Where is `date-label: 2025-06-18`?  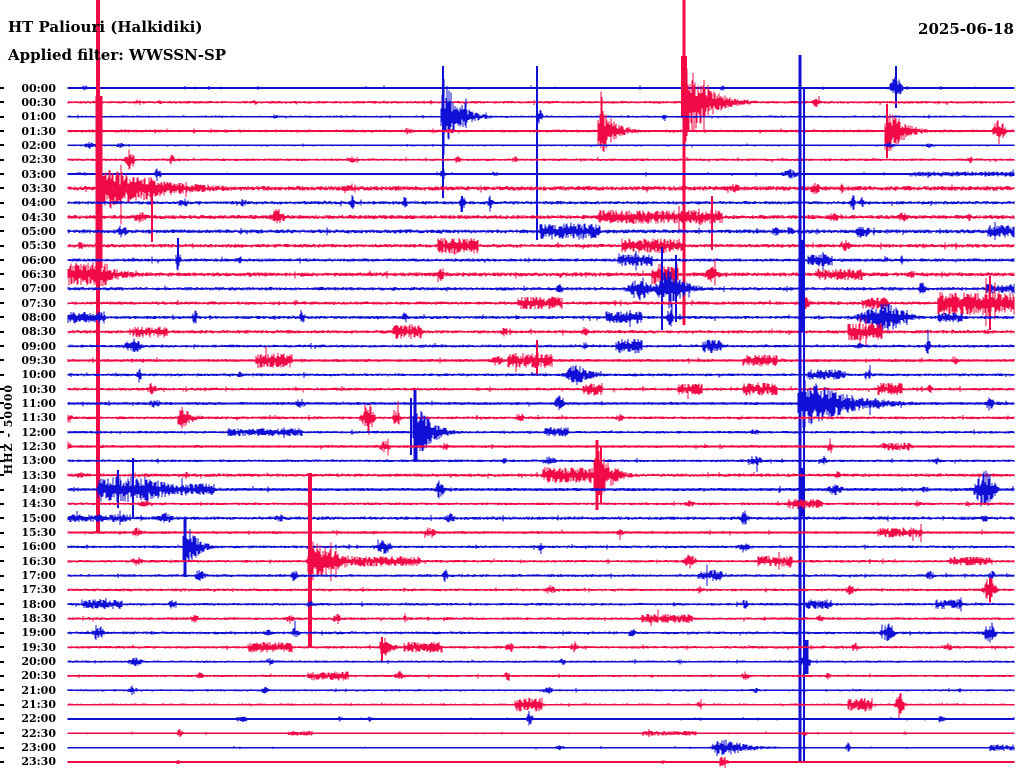
date-label: 2025-06-18 is located at coordinates (966, 29).